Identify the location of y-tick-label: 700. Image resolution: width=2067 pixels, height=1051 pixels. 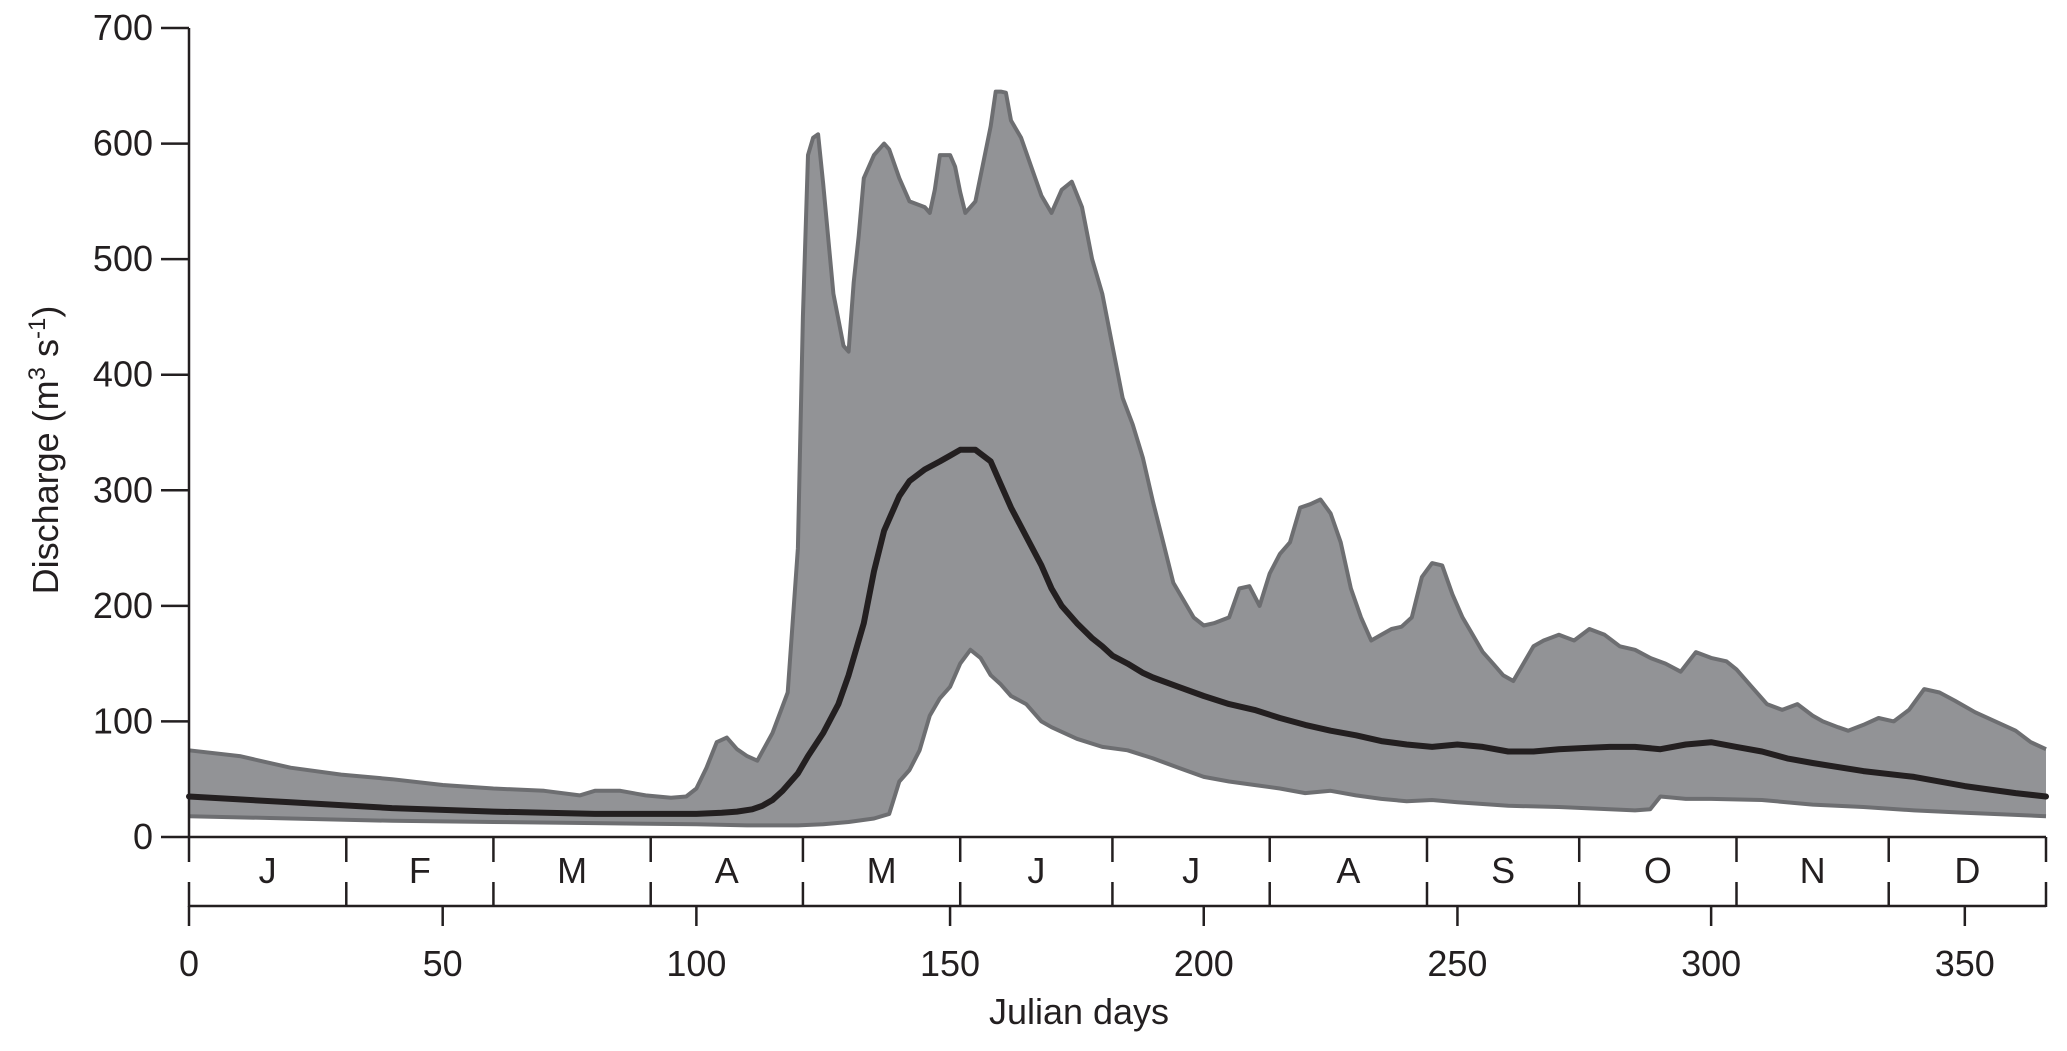
(123, 27).